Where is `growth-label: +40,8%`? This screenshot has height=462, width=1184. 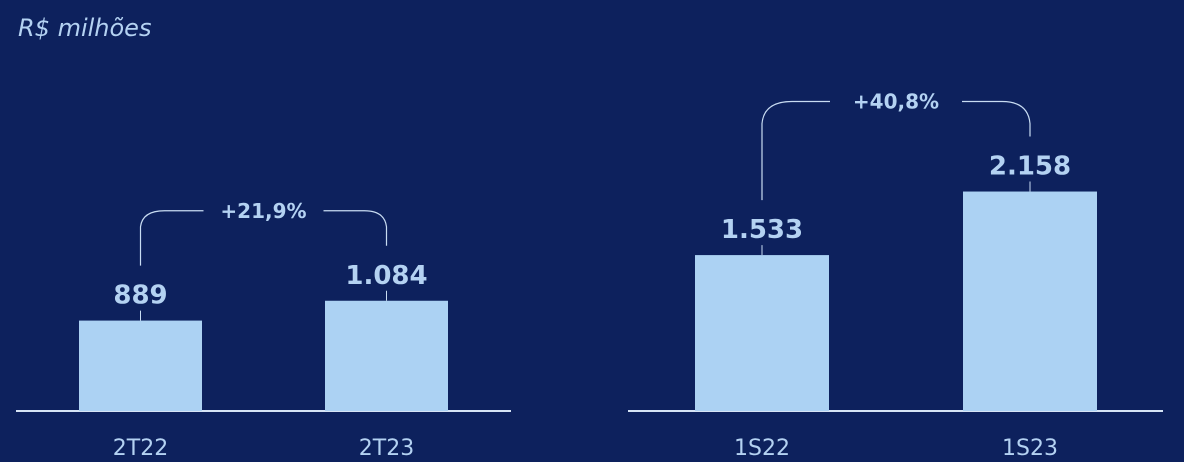 growth-label: +40,8% is located at coordinates (896, 102).